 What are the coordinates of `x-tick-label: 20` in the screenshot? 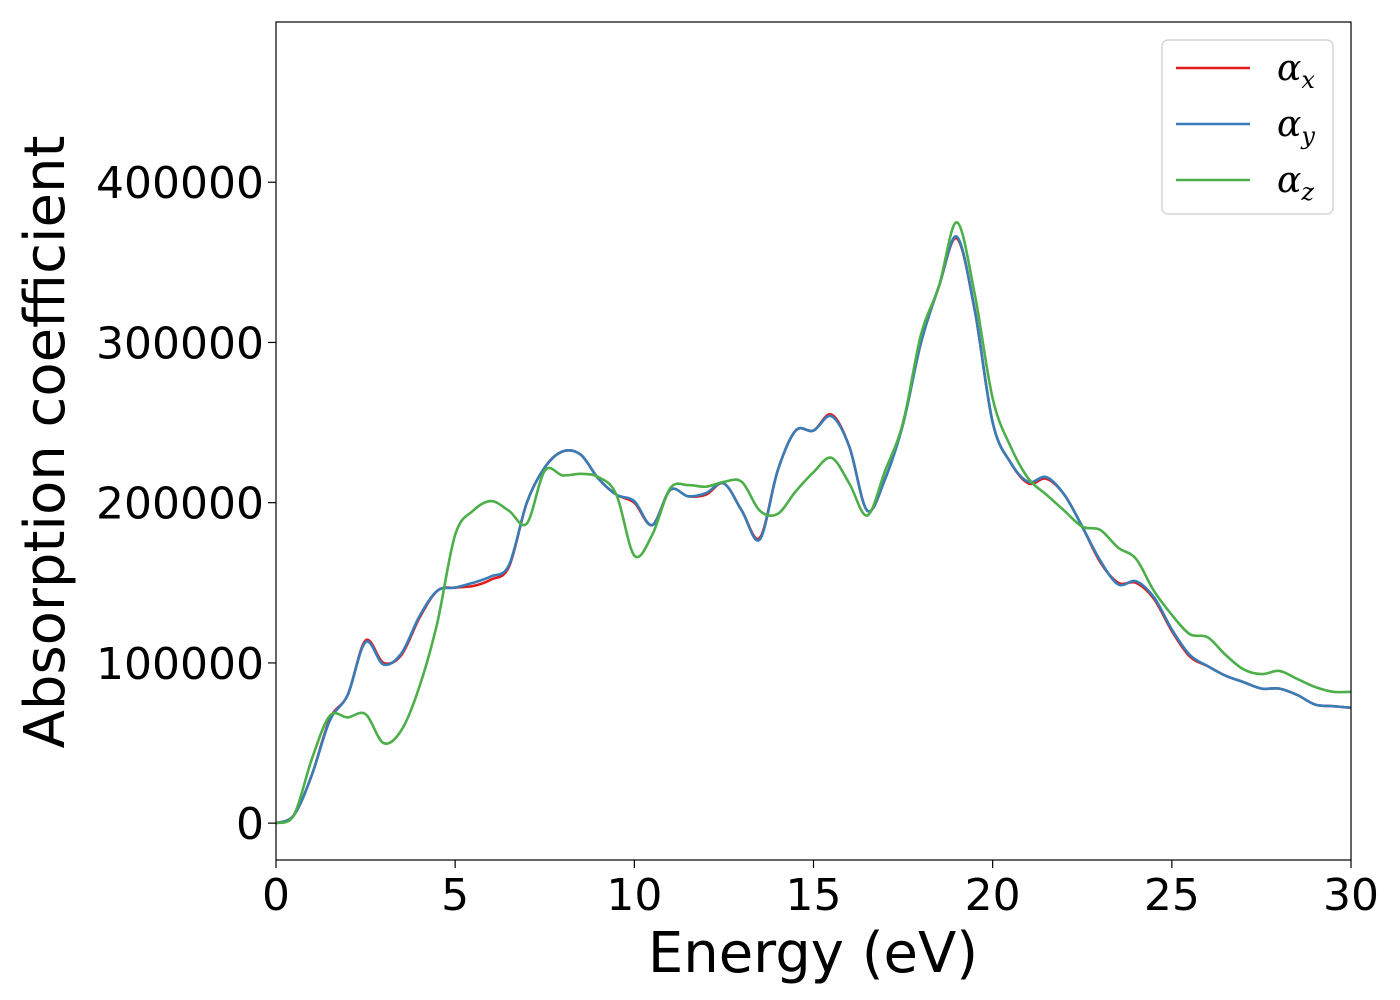 It's located at (993, 895).